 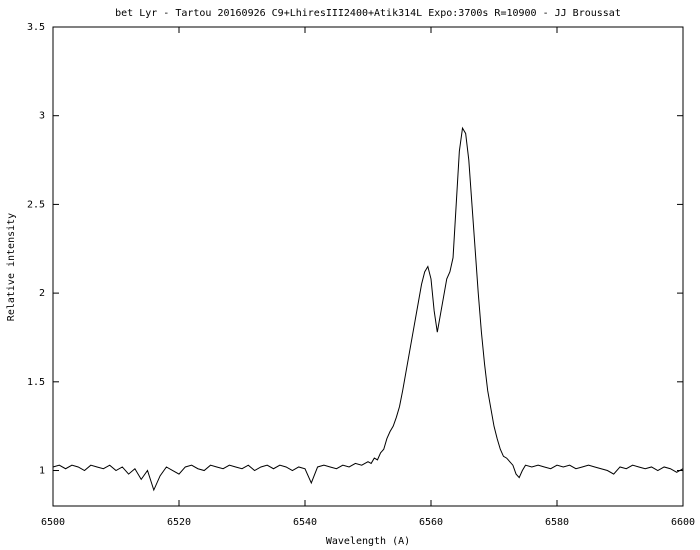 What do you see at coordinates (53, 522) in the screenshot?
I see `x-tick-label: 6500` at bounding box center [53, 522].